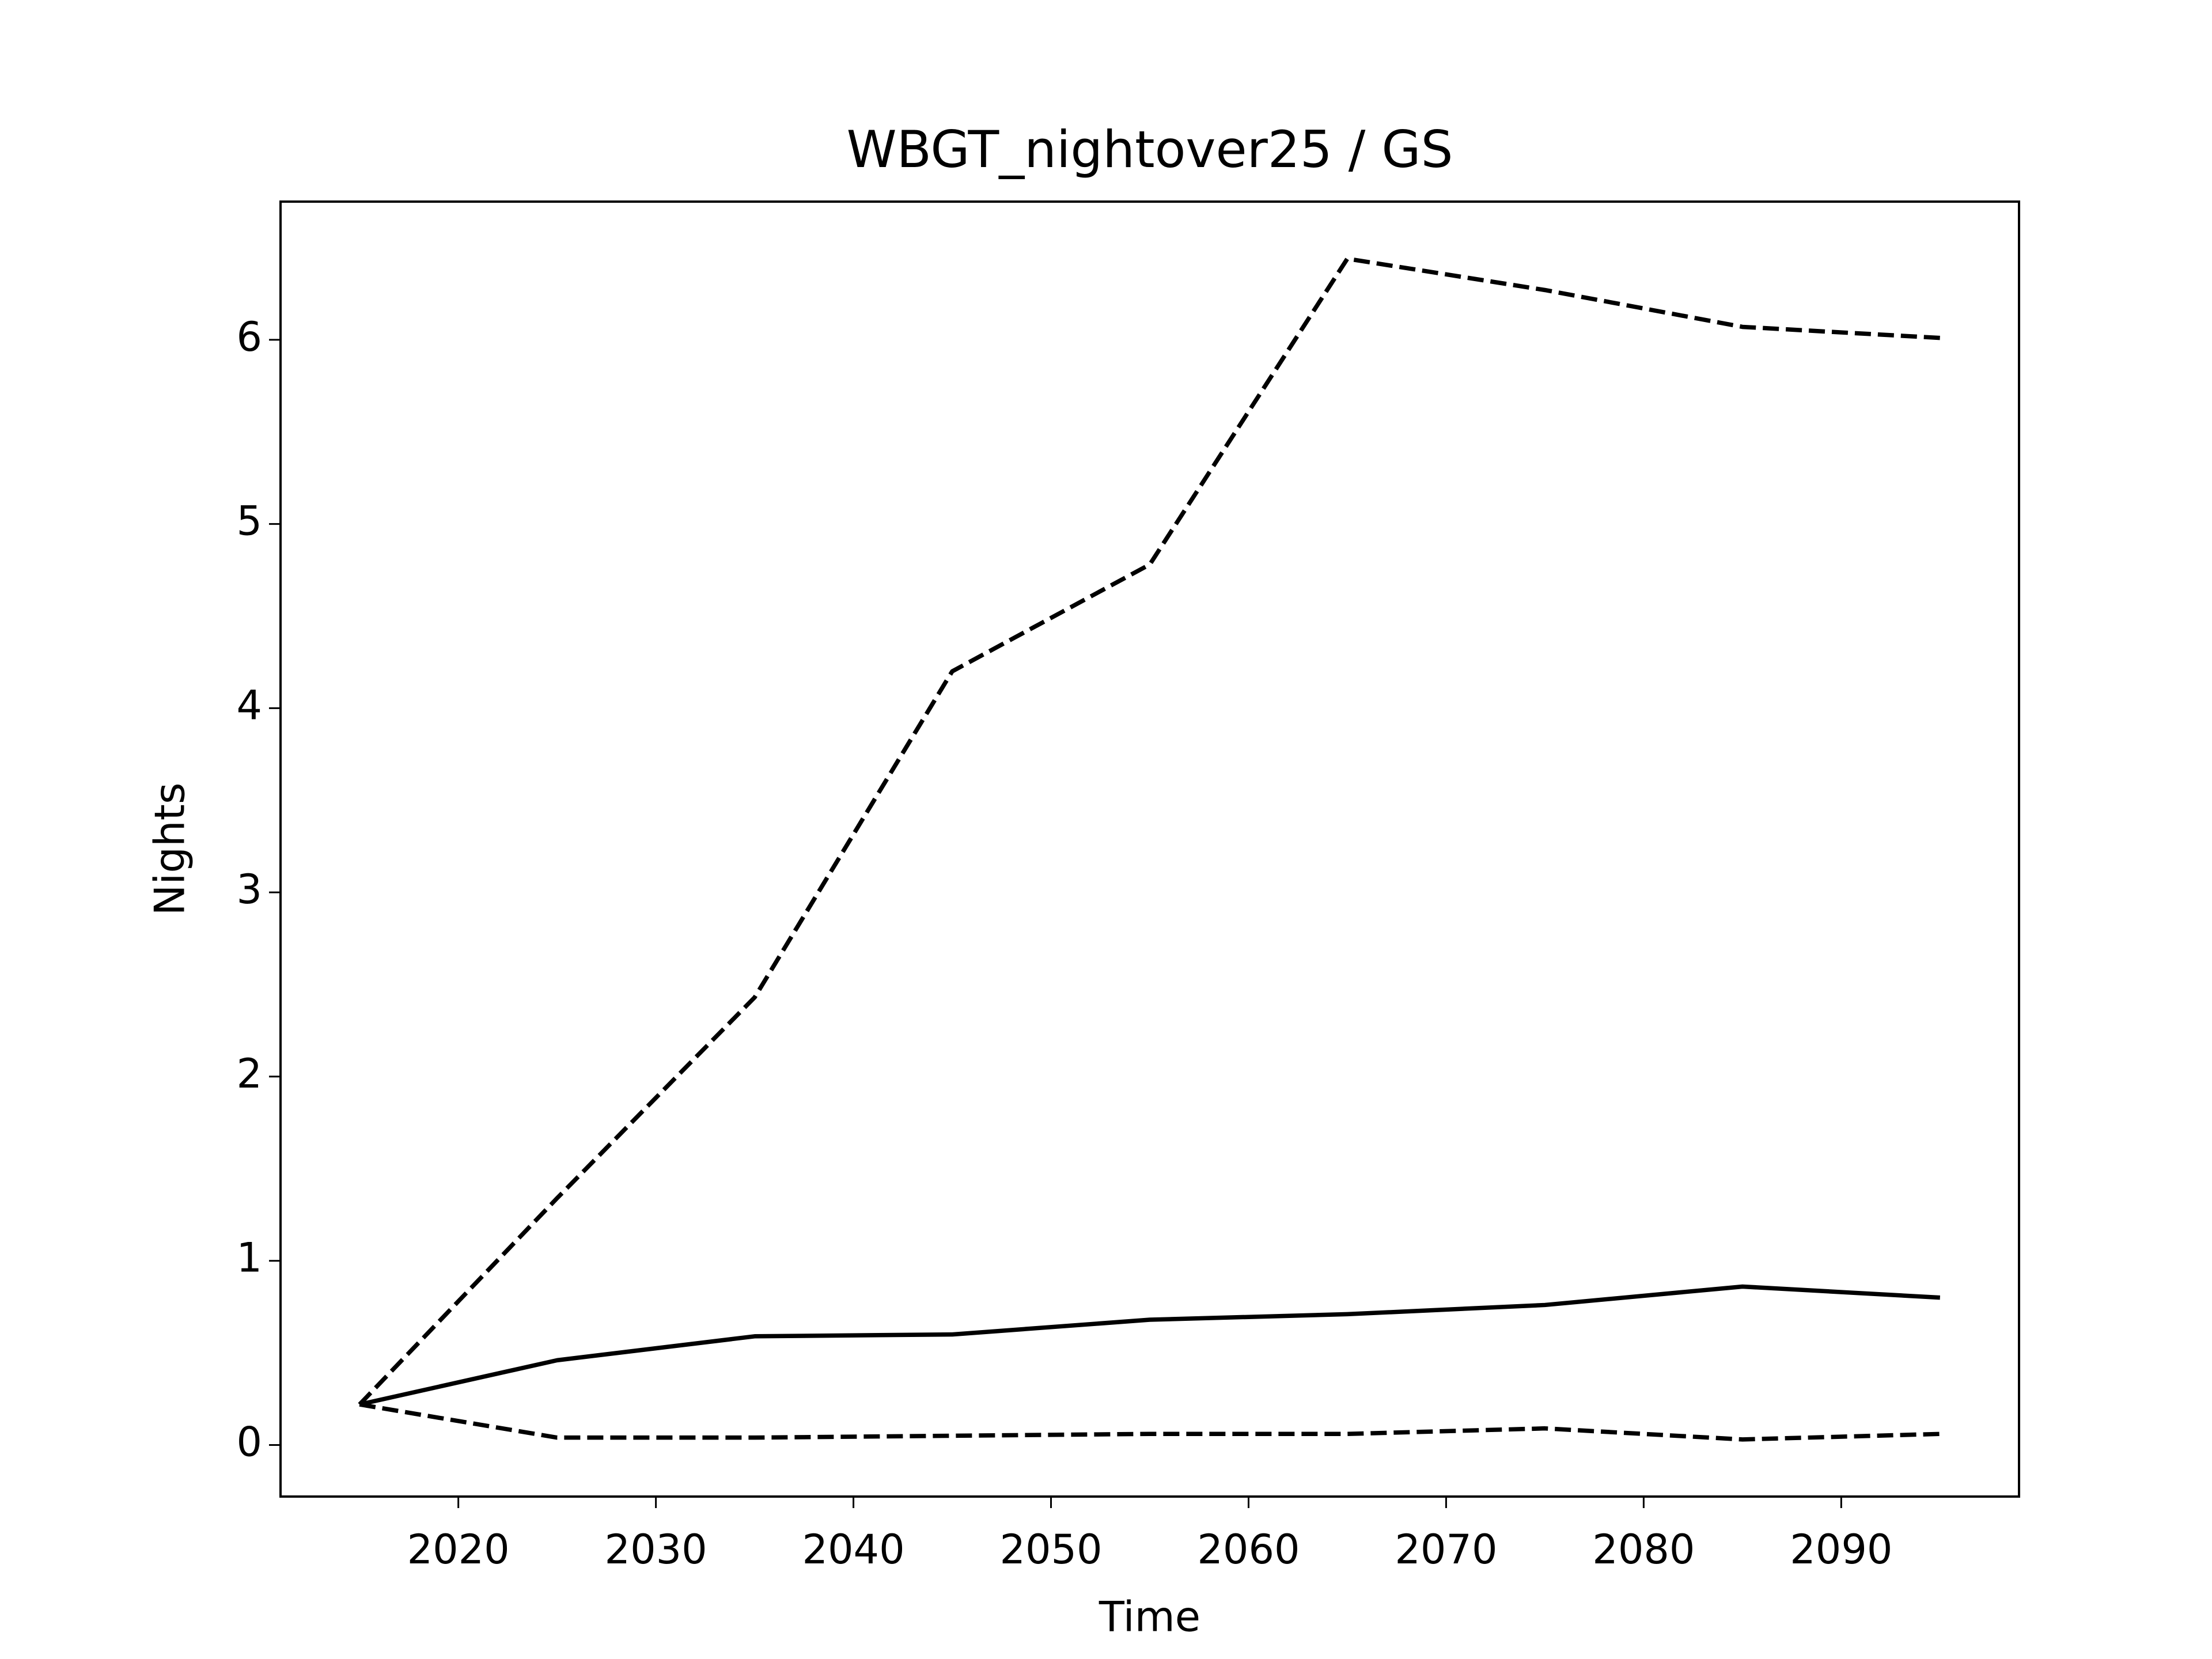 The image size is (2212, 1659). I want to click on x-axis-label: Time, so click(1149, 1617).